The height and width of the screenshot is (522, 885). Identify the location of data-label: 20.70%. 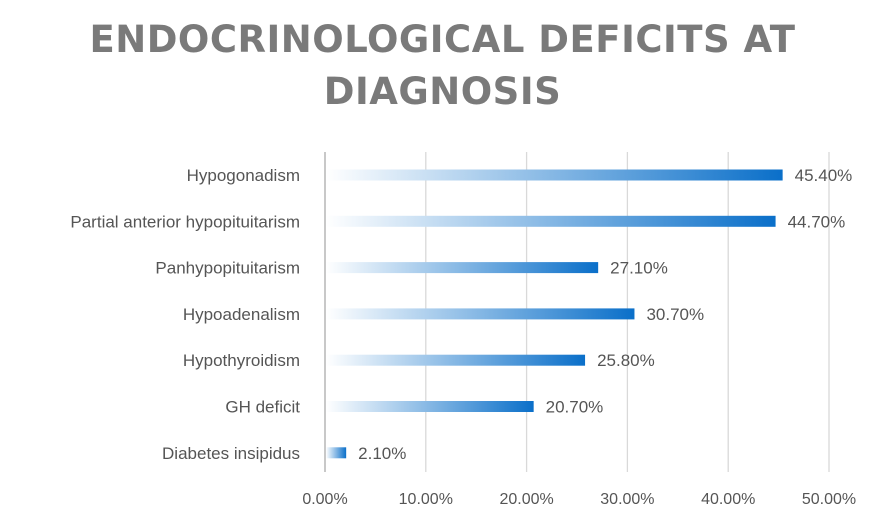
(575, 407).